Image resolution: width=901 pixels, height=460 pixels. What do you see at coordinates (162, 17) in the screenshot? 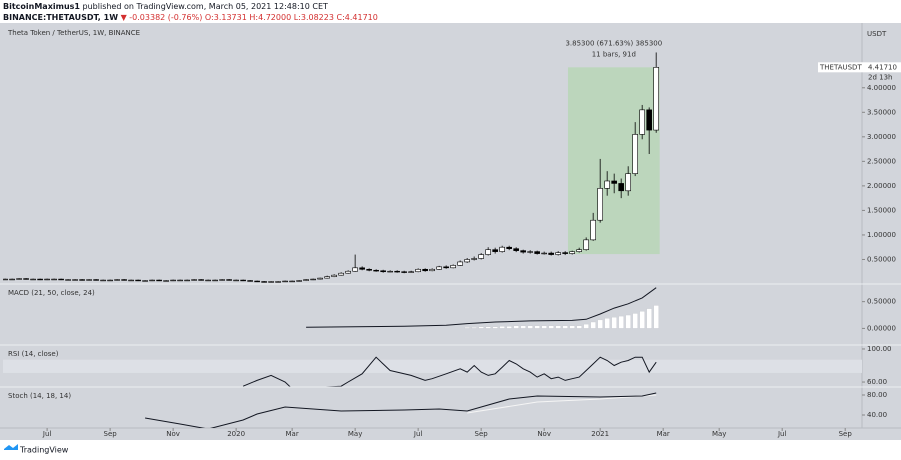
I see `change: ▼ -0.03382 (-0.76%)` at bounding box center [162, 17].